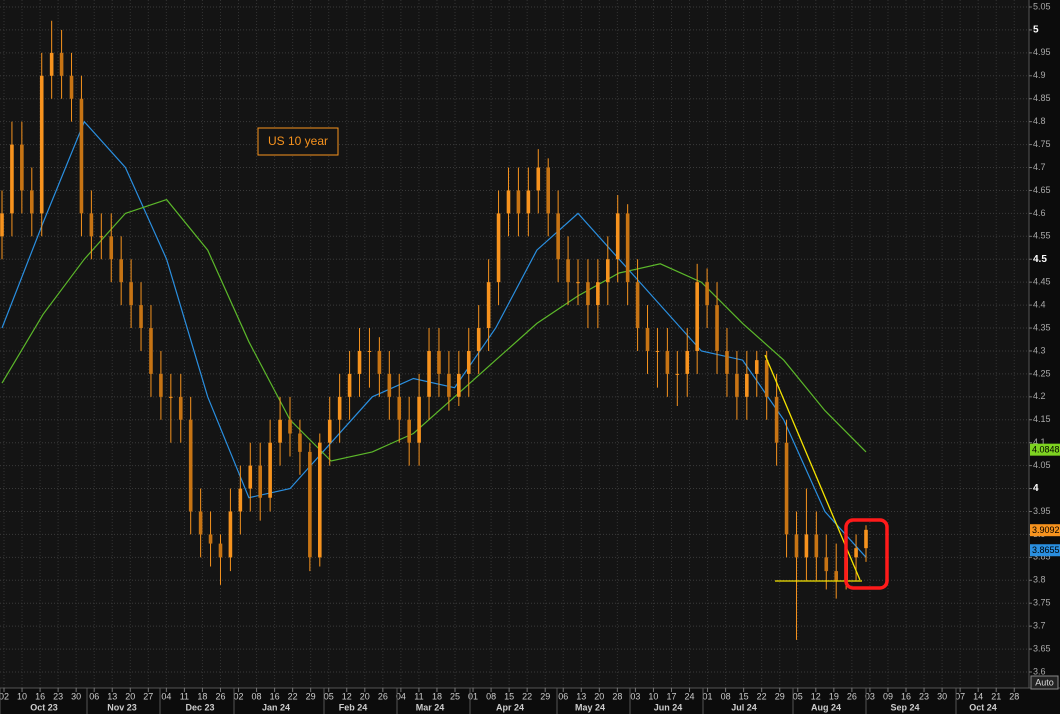 The width and height of the screenshot is (1060, 714). Describe the element at coordinates (960, 696) in the screenshot. I see `x-tick-label: 07` at that location.